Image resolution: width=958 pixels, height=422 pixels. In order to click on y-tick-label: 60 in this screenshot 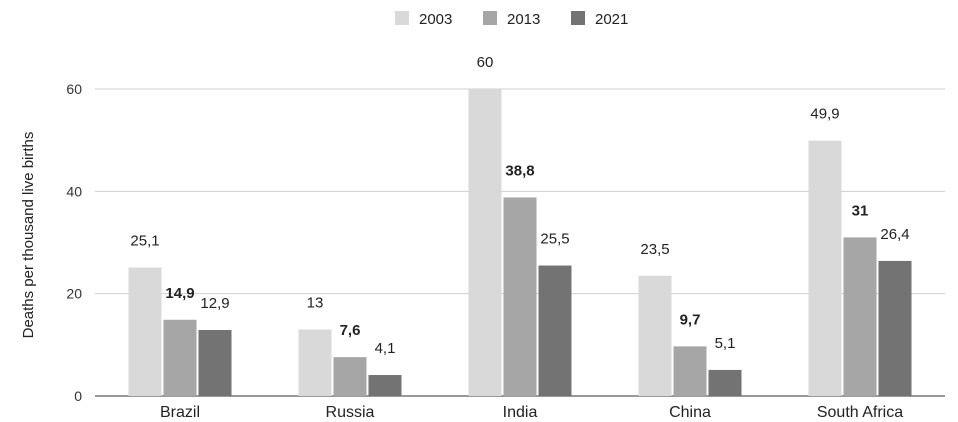, I will do `click(74, 89)`.